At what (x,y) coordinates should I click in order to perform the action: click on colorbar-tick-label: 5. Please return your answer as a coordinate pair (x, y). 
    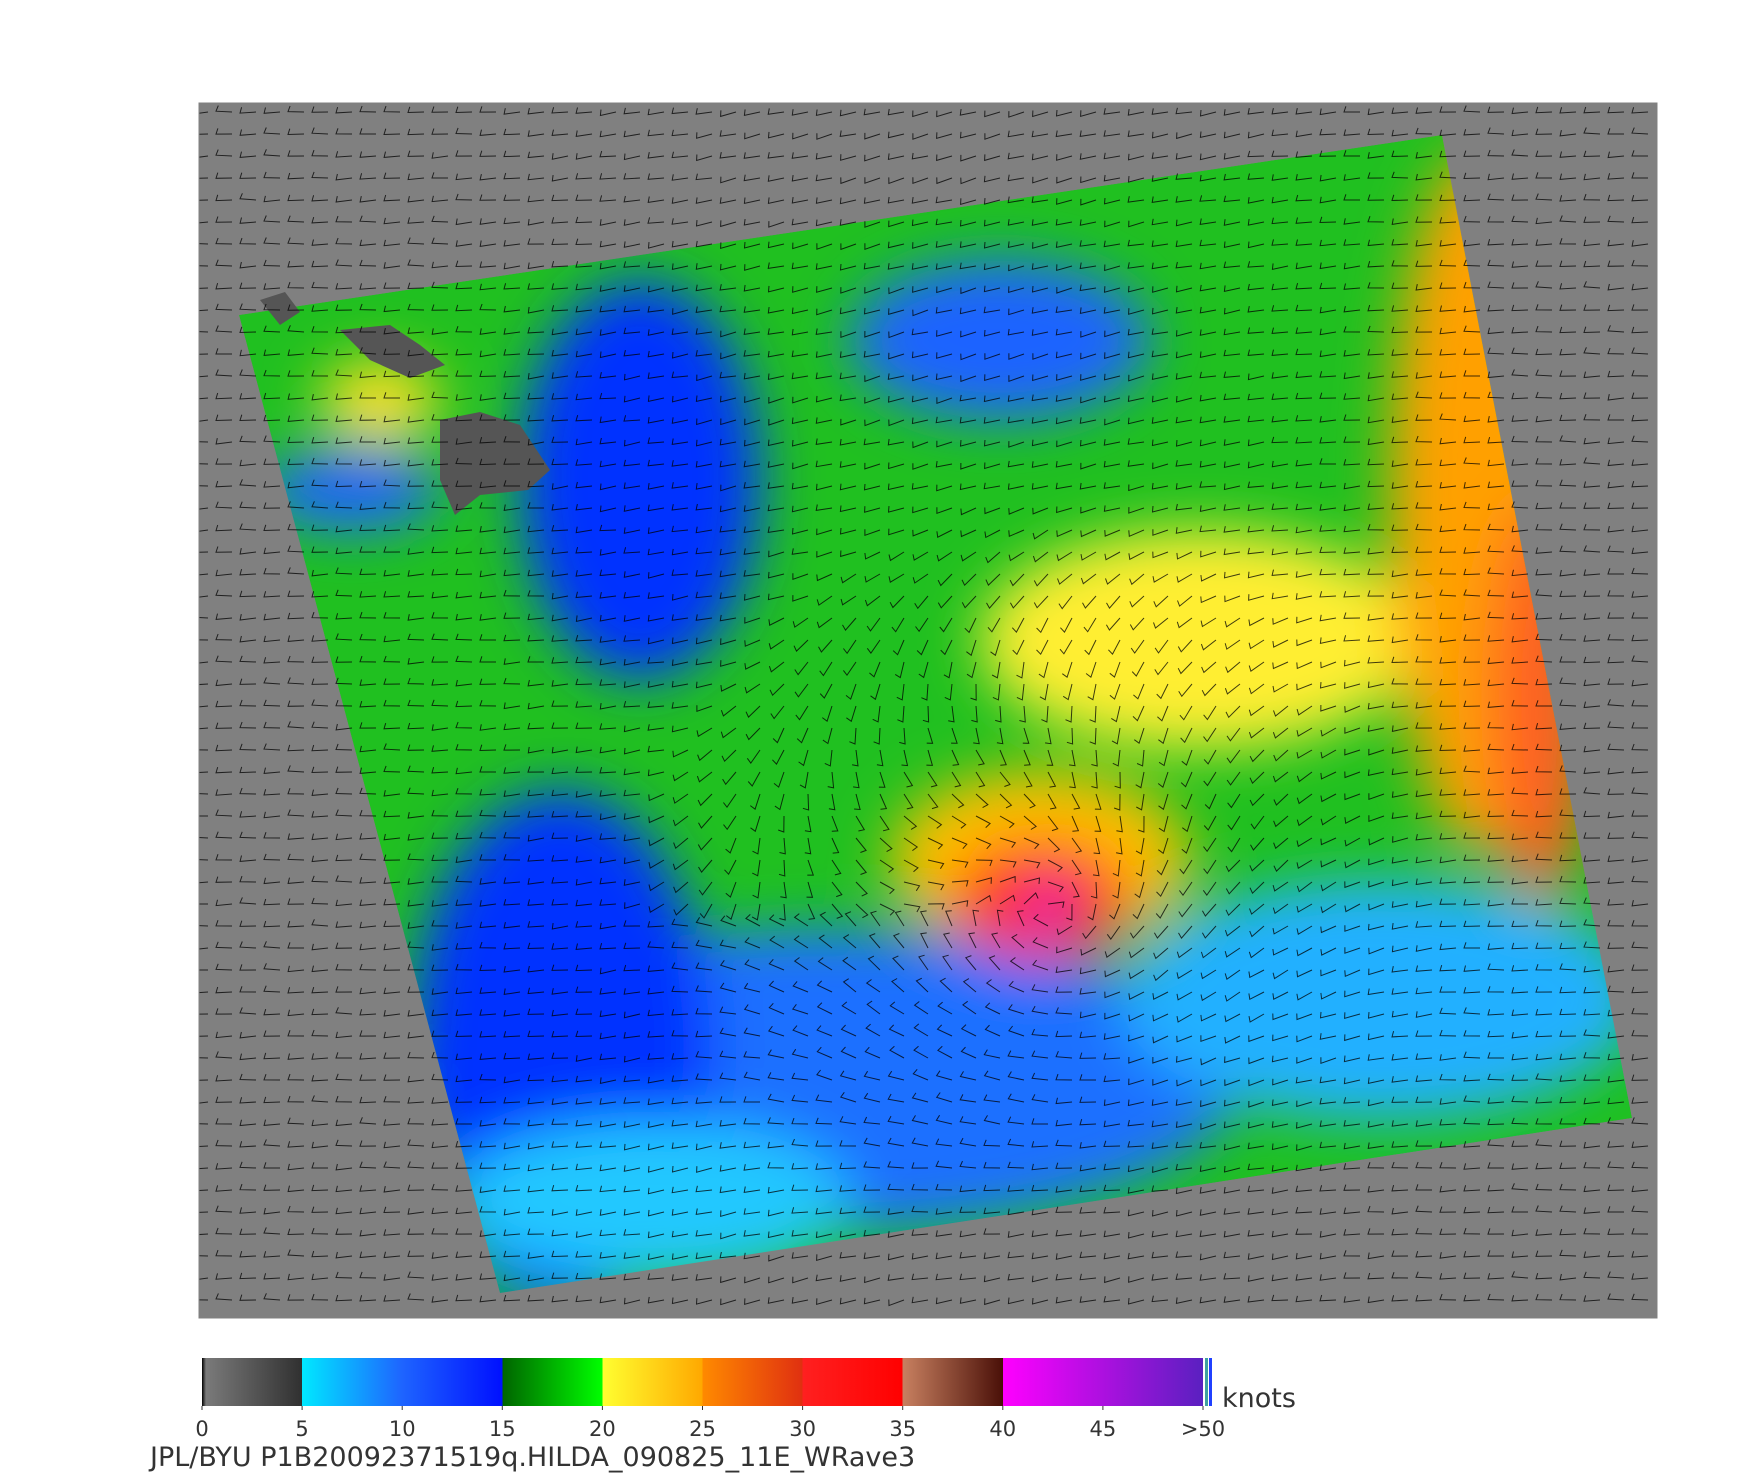
    Looking at the image, I should click on (301, 1429).